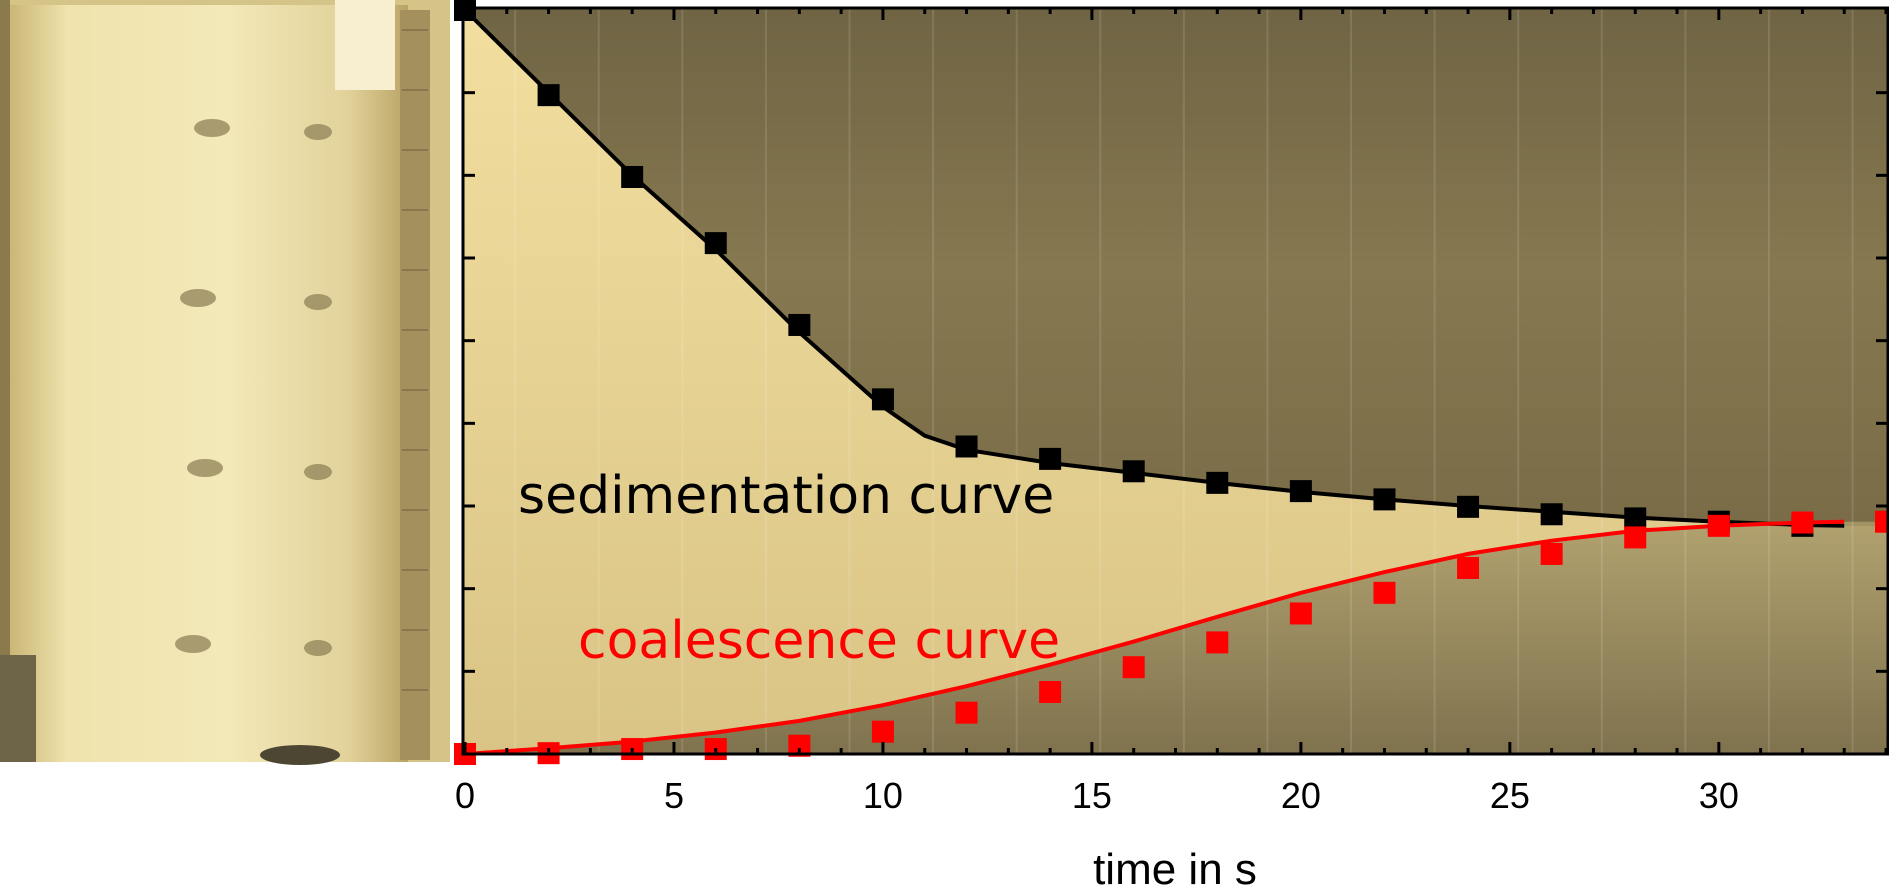 The image size is (1889, 892). I want to click on x-tick-label: 5, so click(674, 795).